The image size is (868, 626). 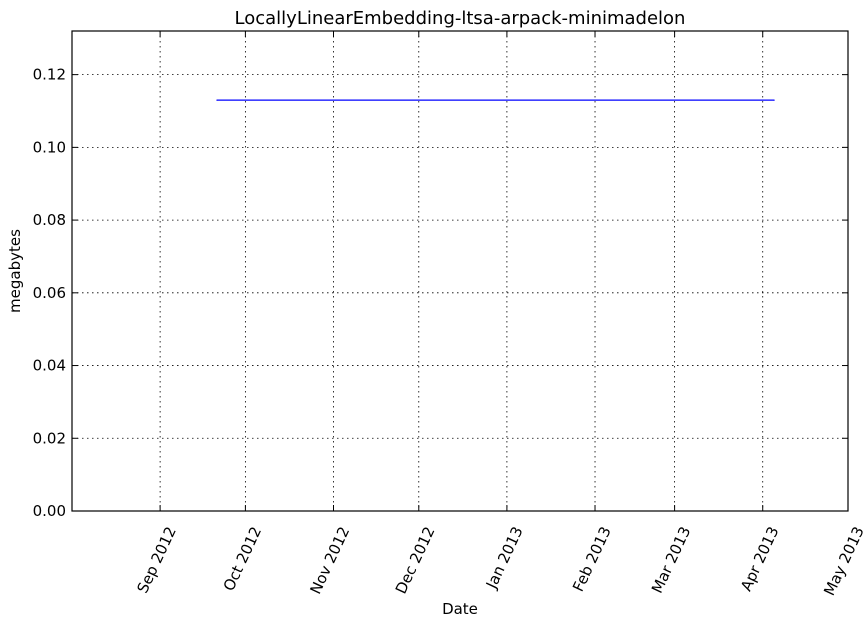 I want to click on y-tick-label: 0.04, so click(x=49, y=366).